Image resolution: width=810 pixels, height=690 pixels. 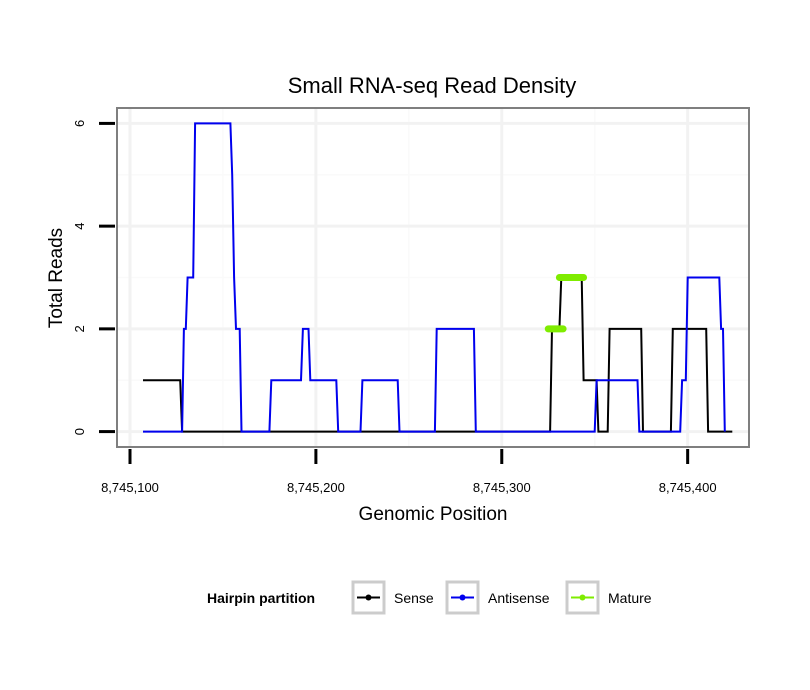 I want to click on legend-key-antisense-point, so click(x=462, y=597).